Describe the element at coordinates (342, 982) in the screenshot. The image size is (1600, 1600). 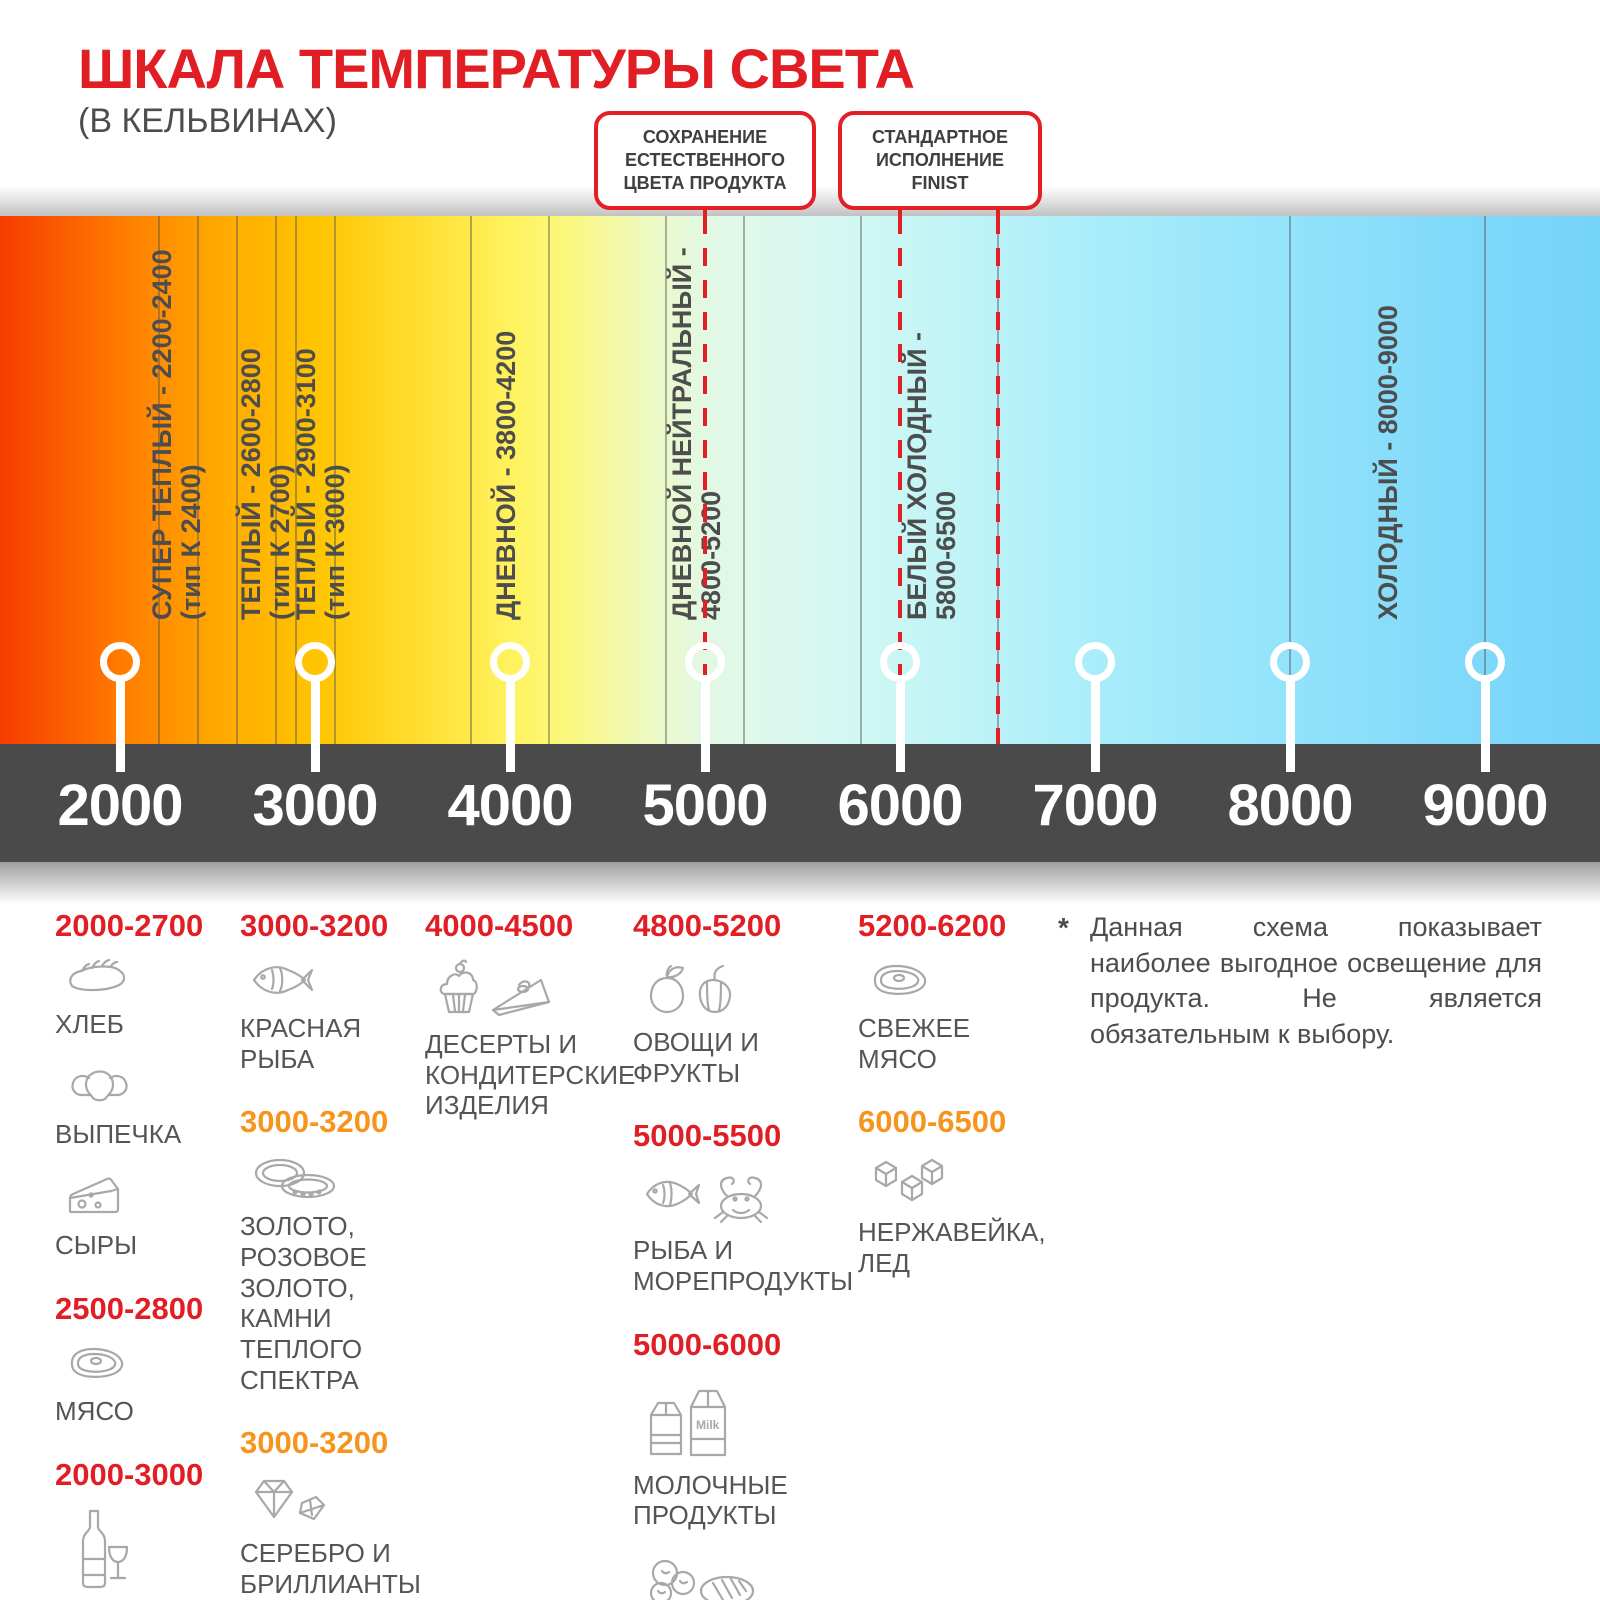
I see `fish-icon` at that location.